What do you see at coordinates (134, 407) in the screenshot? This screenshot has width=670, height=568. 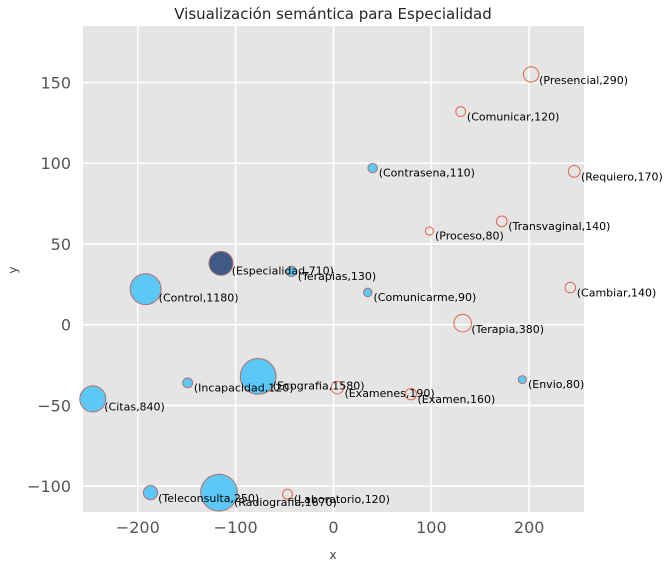 I see `point-label-citas: (Citas,840)` at bounding box center [134, 407].